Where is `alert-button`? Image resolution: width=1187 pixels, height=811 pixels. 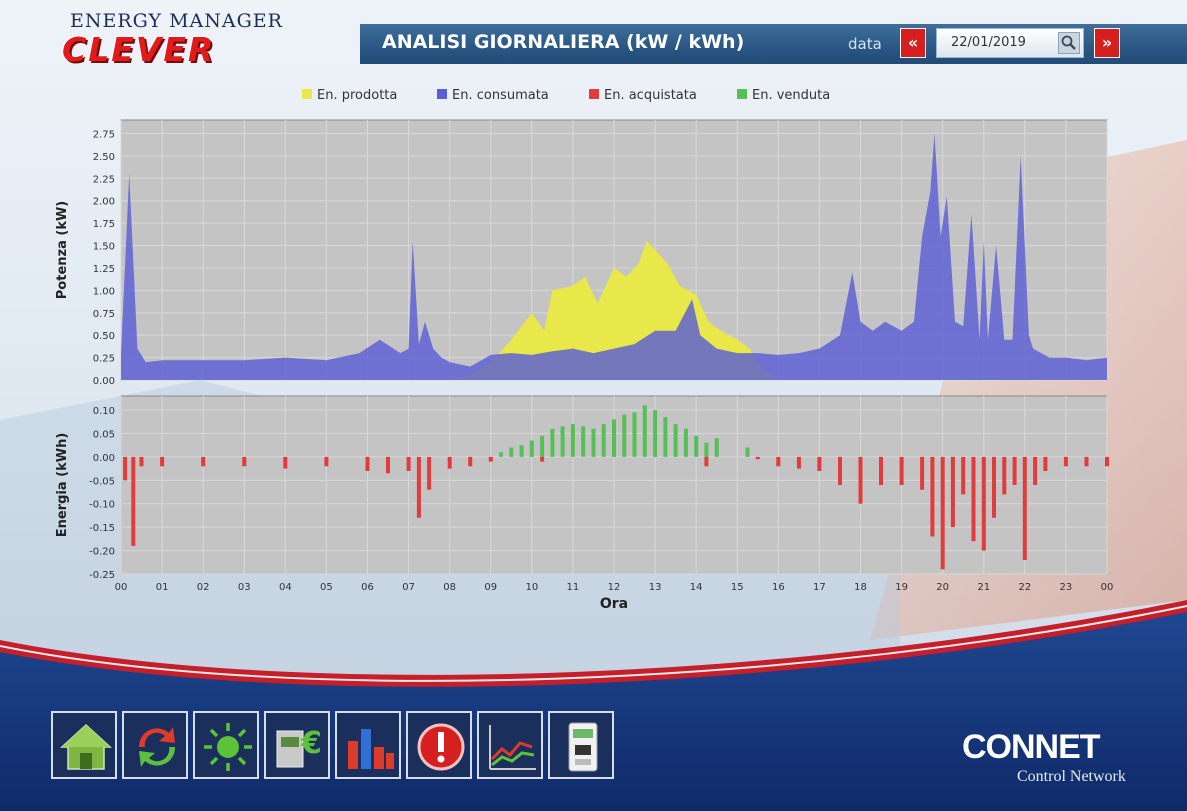
alert-button is located at coordinates (439, 745).